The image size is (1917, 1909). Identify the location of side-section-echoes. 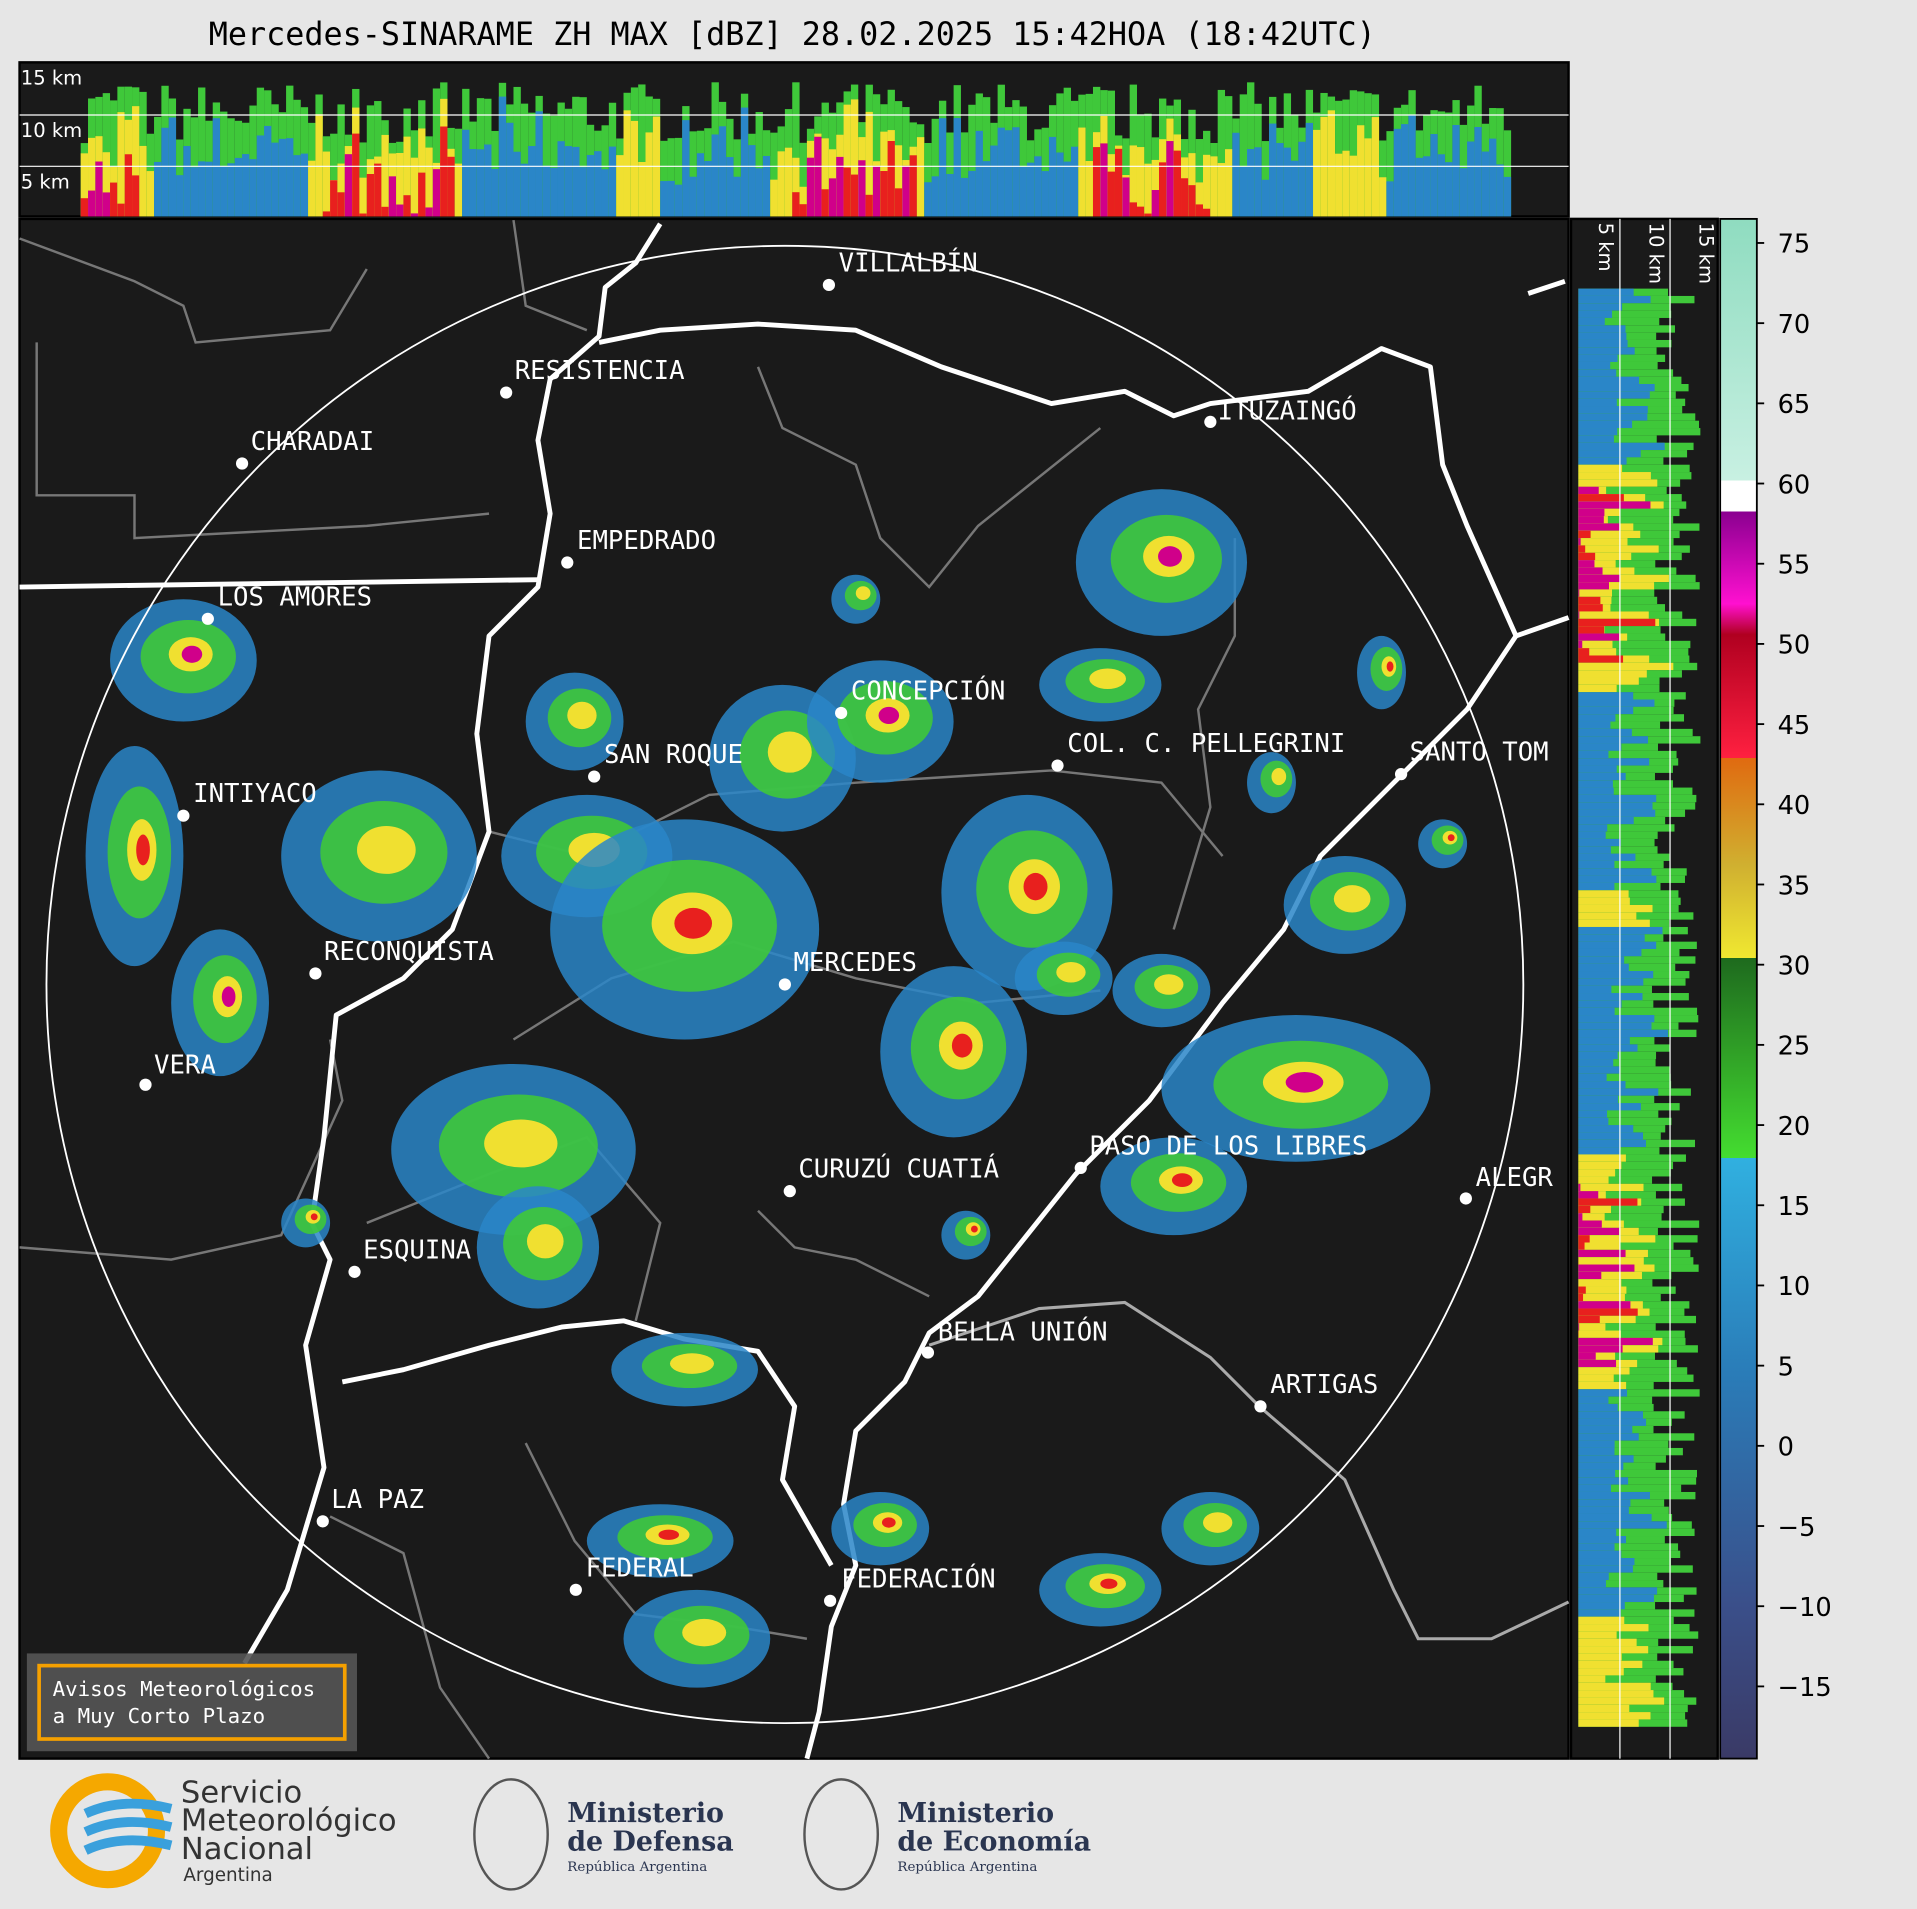
(1639, 1007).